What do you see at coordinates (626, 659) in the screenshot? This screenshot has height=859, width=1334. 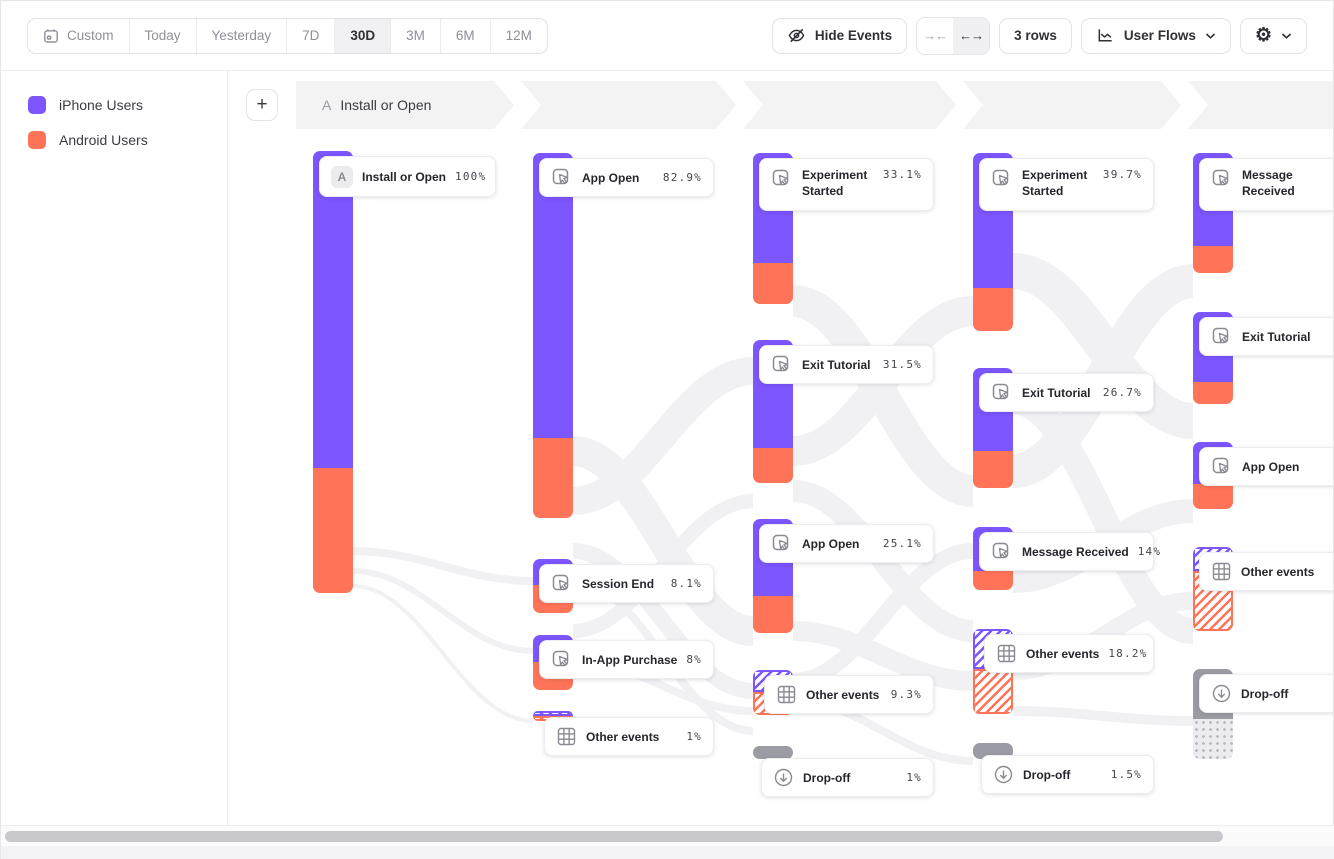 I see `flow-node-in-app-purchase: In-App Purchase 8%` at bounding box center [626, 659].